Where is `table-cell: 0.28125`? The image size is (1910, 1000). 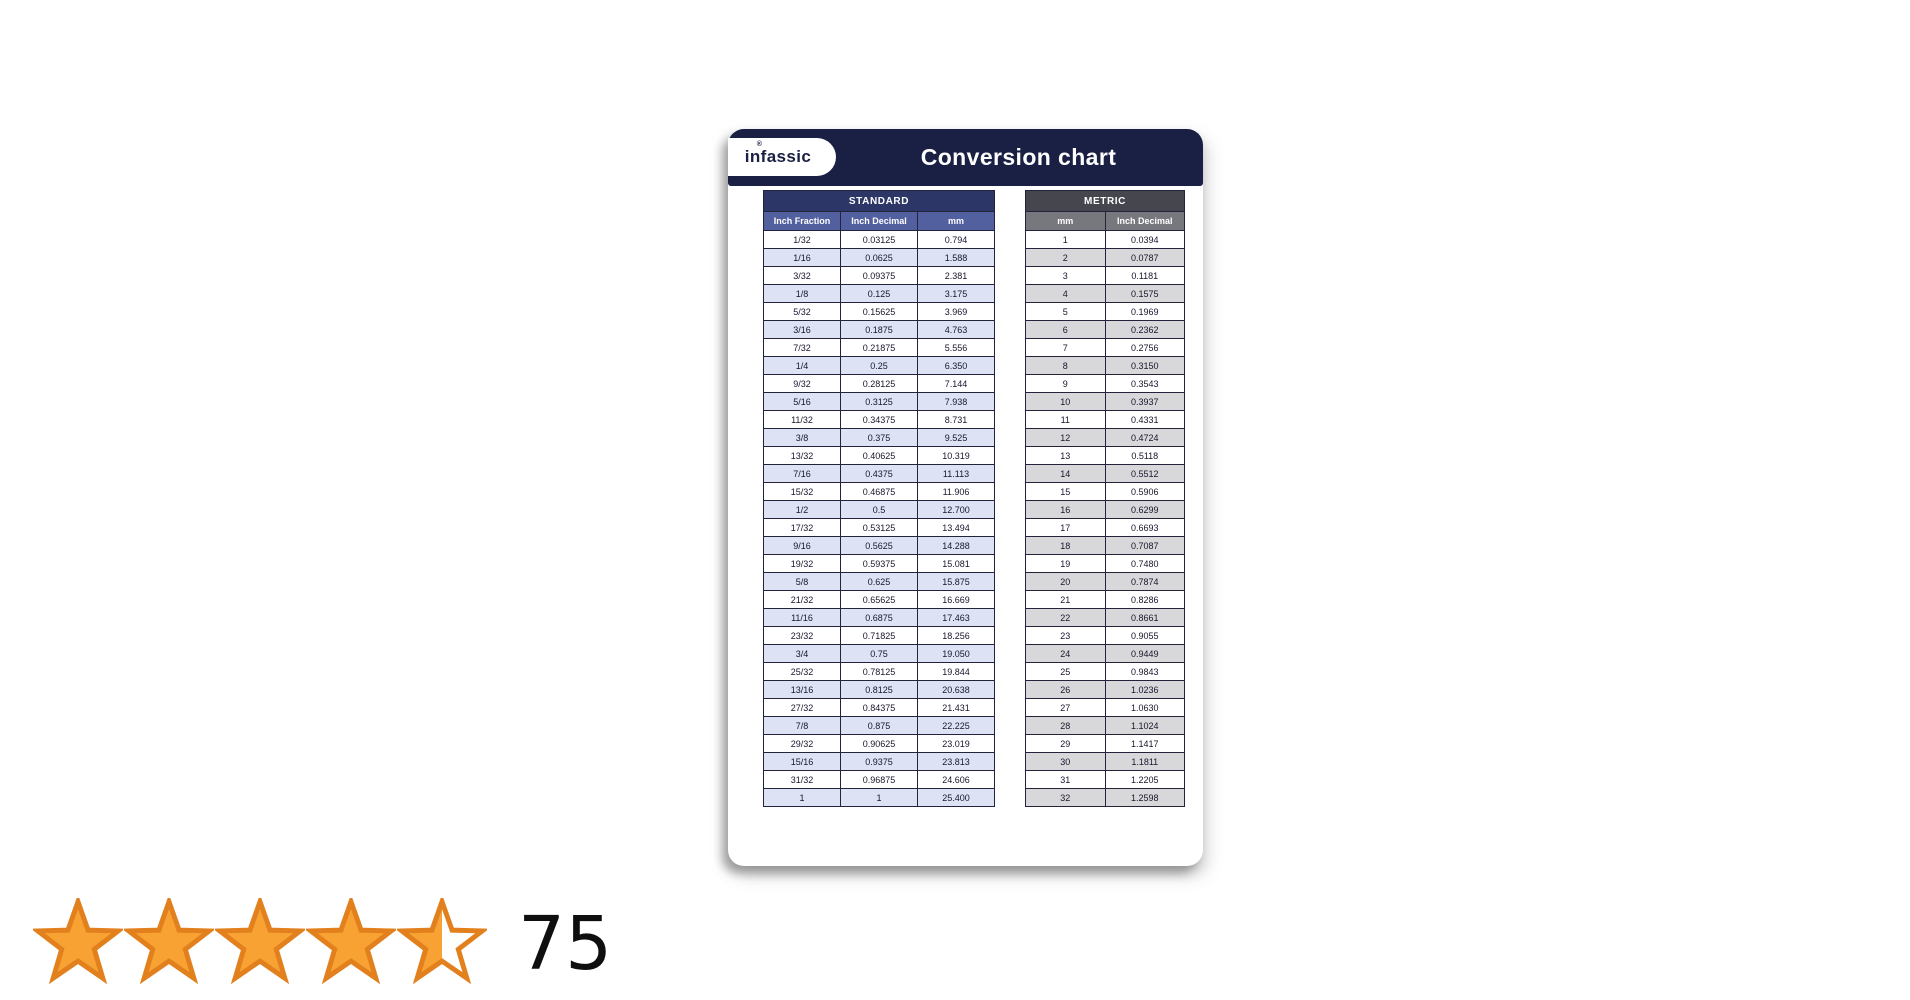 table-cell: 0.28125 is located at coordinates (879, 383).